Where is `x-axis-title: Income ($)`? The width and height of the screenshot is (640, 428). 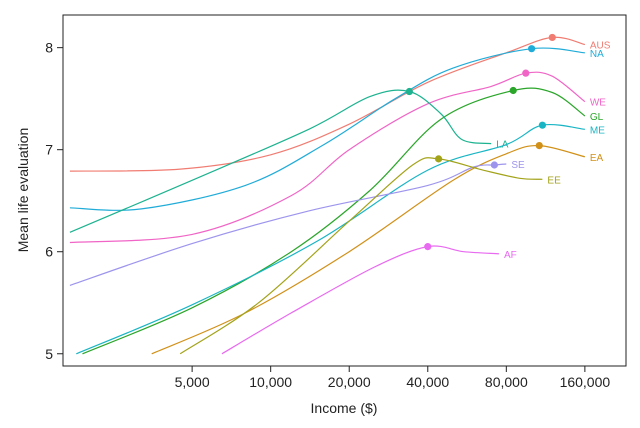 x-axis-title: Income ($) is located at coordinates (344, 408).